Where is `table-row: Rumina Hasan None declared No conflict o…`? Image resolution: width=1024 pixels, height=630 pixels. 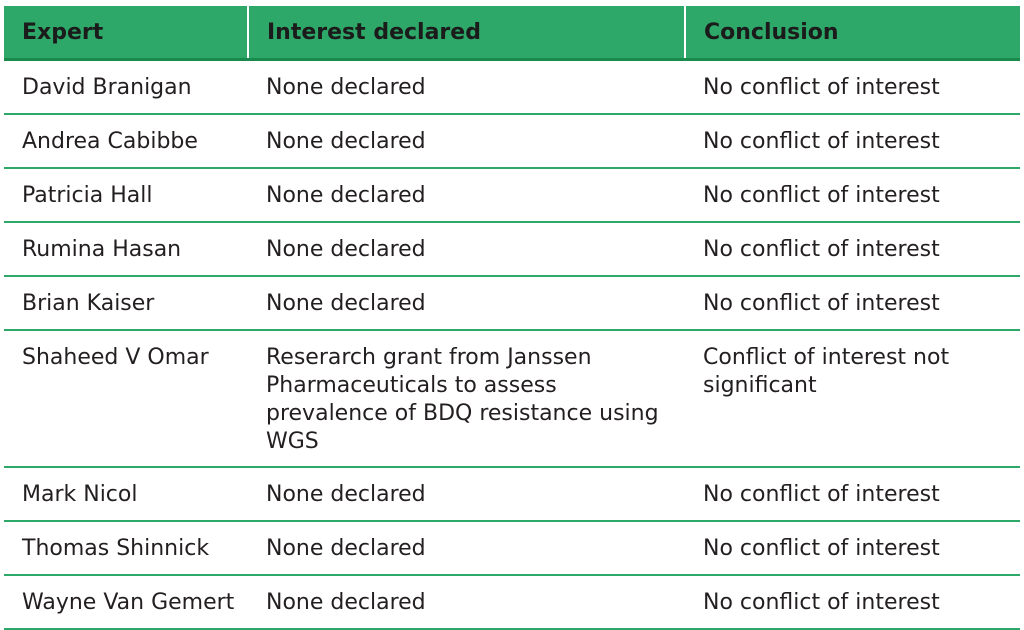
table-row: Rumina Hasan None declared No conflict o… is located at coordinates (512, 249).